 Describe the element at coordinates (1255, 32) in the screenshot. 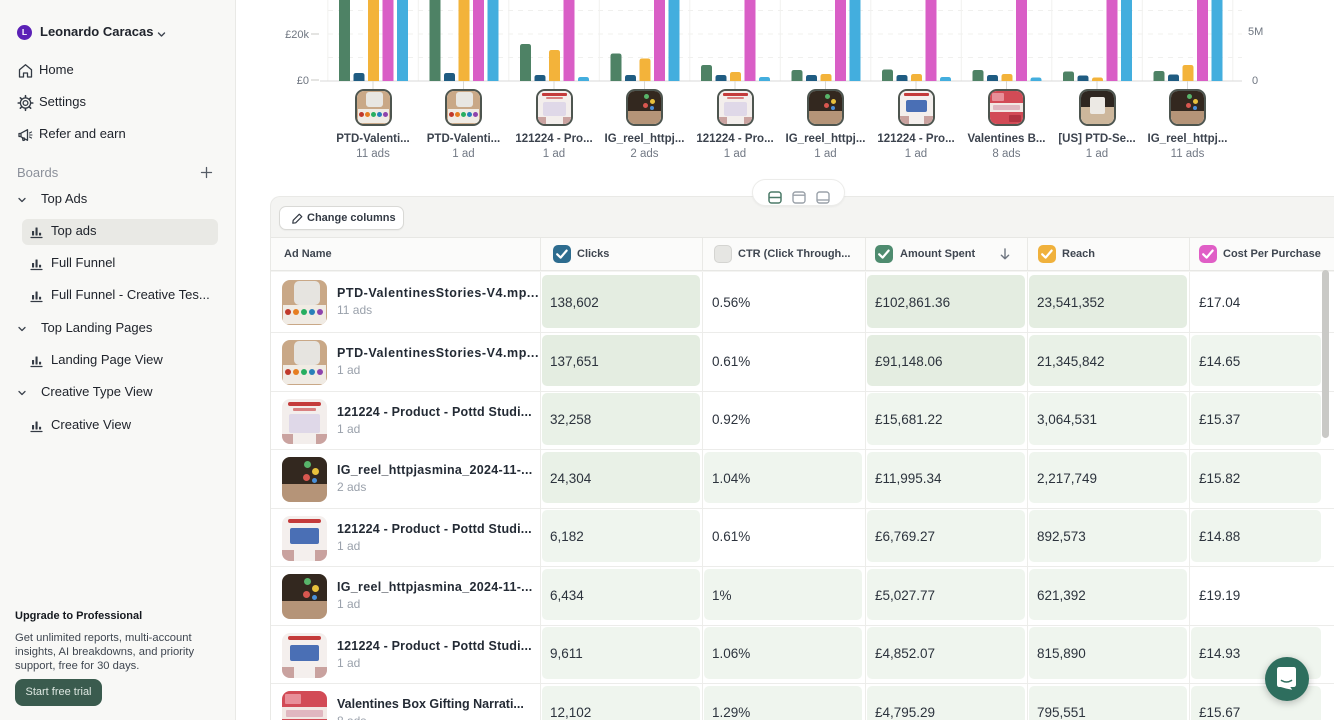

I see `svg-text: 5M` at that location.